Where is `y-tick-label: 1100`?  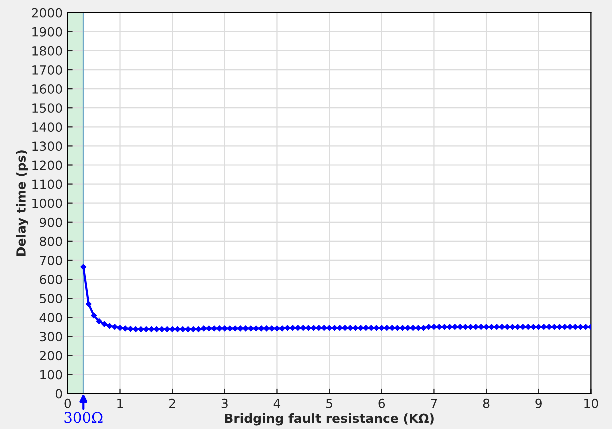
y-tick-label: 1100 is located at coordinates (47, 185).